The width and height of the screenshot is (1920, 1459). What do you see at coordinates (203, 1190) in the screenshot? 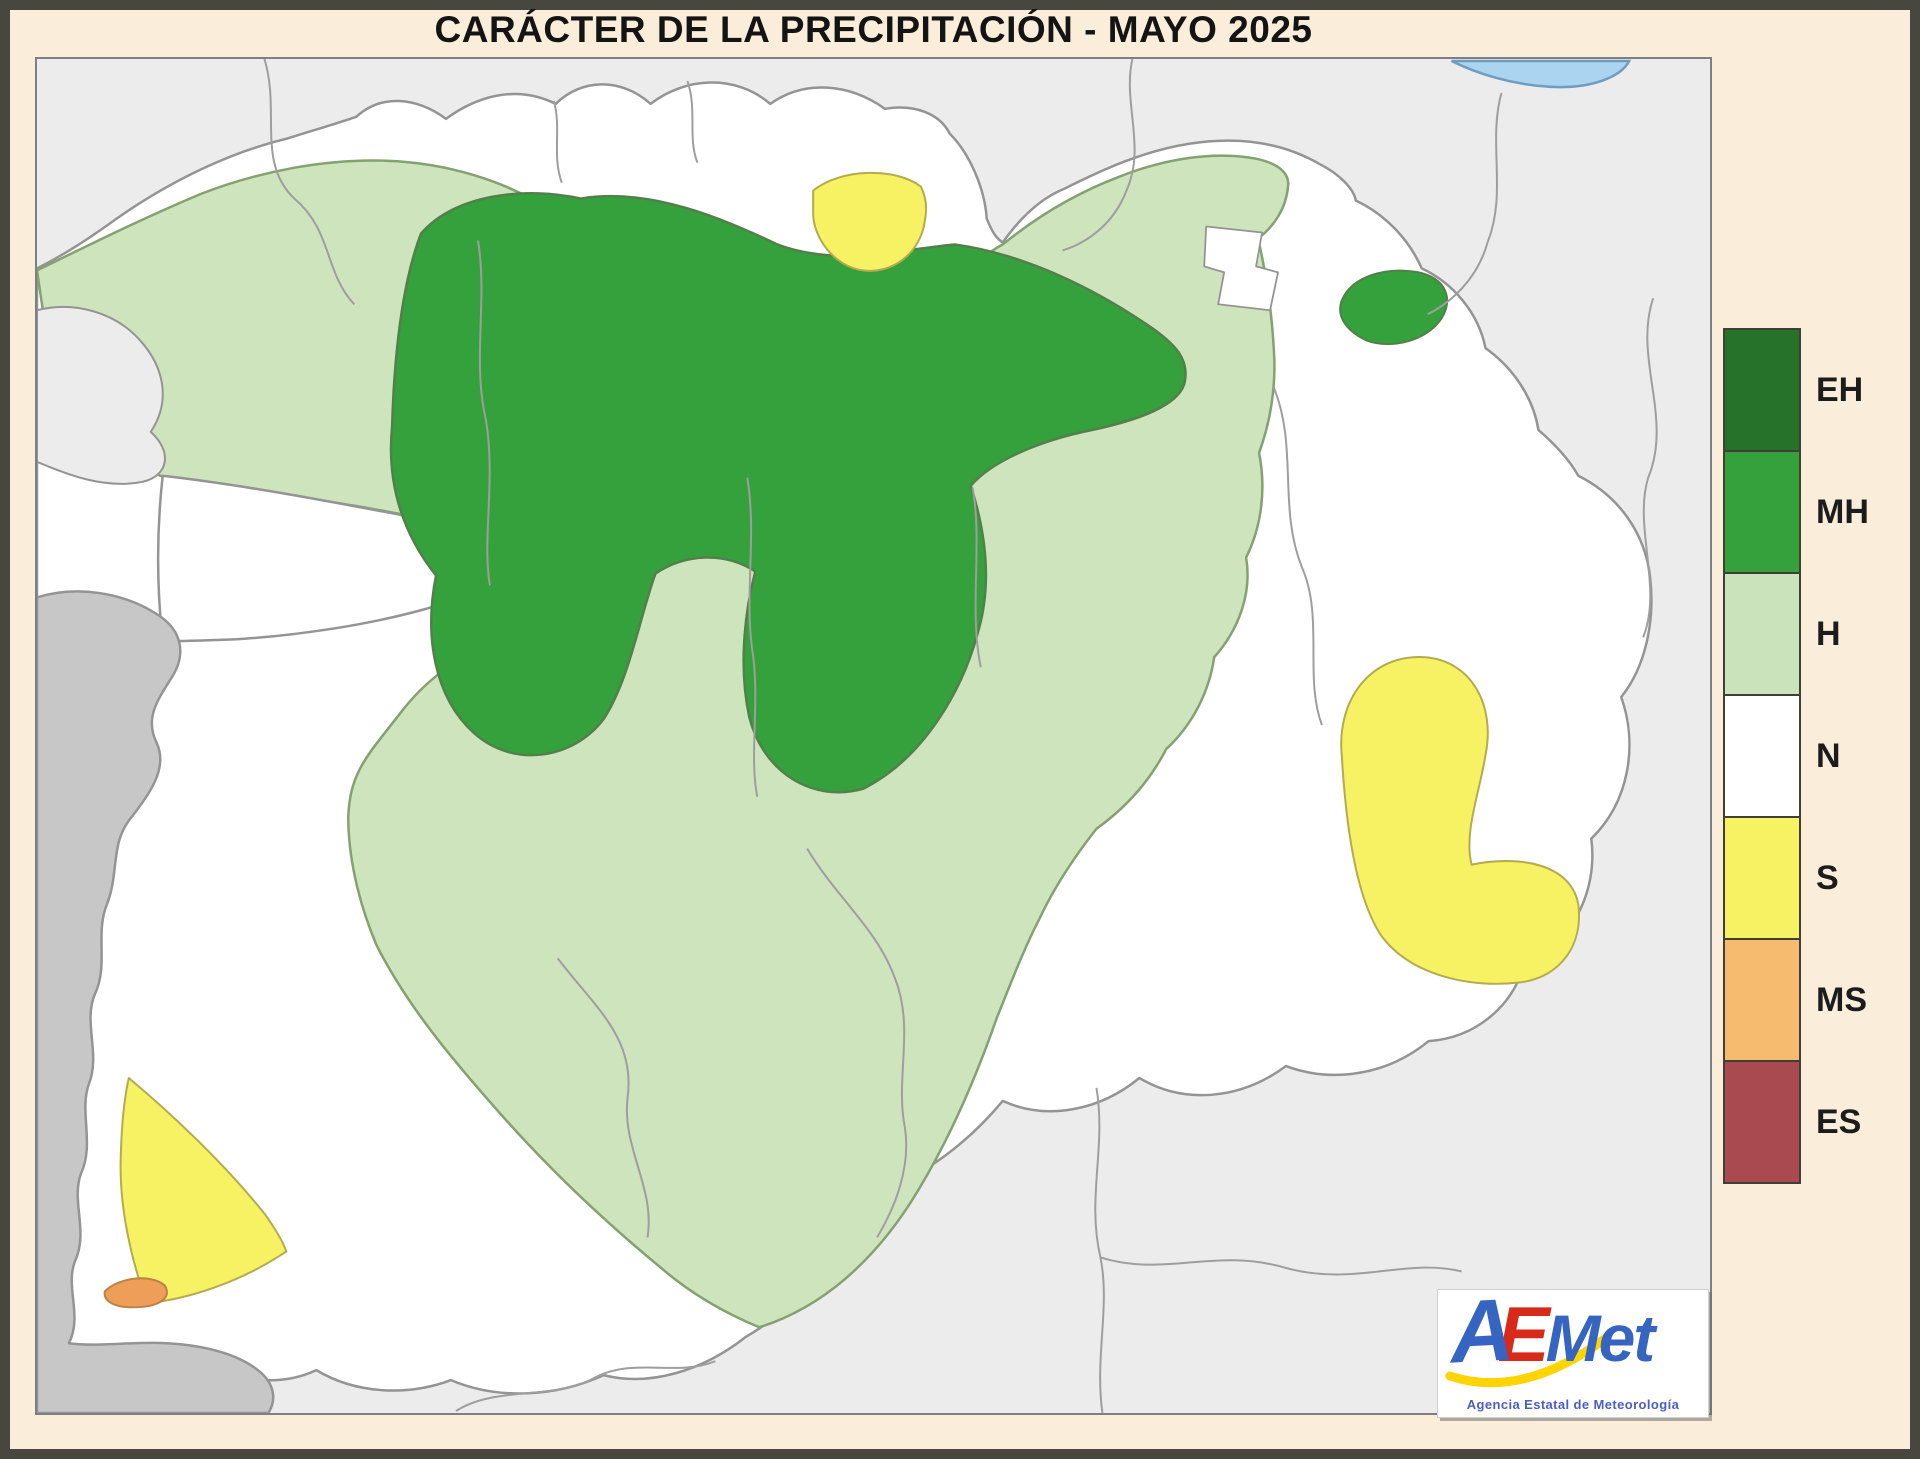
I see `zone-s-southwest-spot` at bounding box center [203, 1190].